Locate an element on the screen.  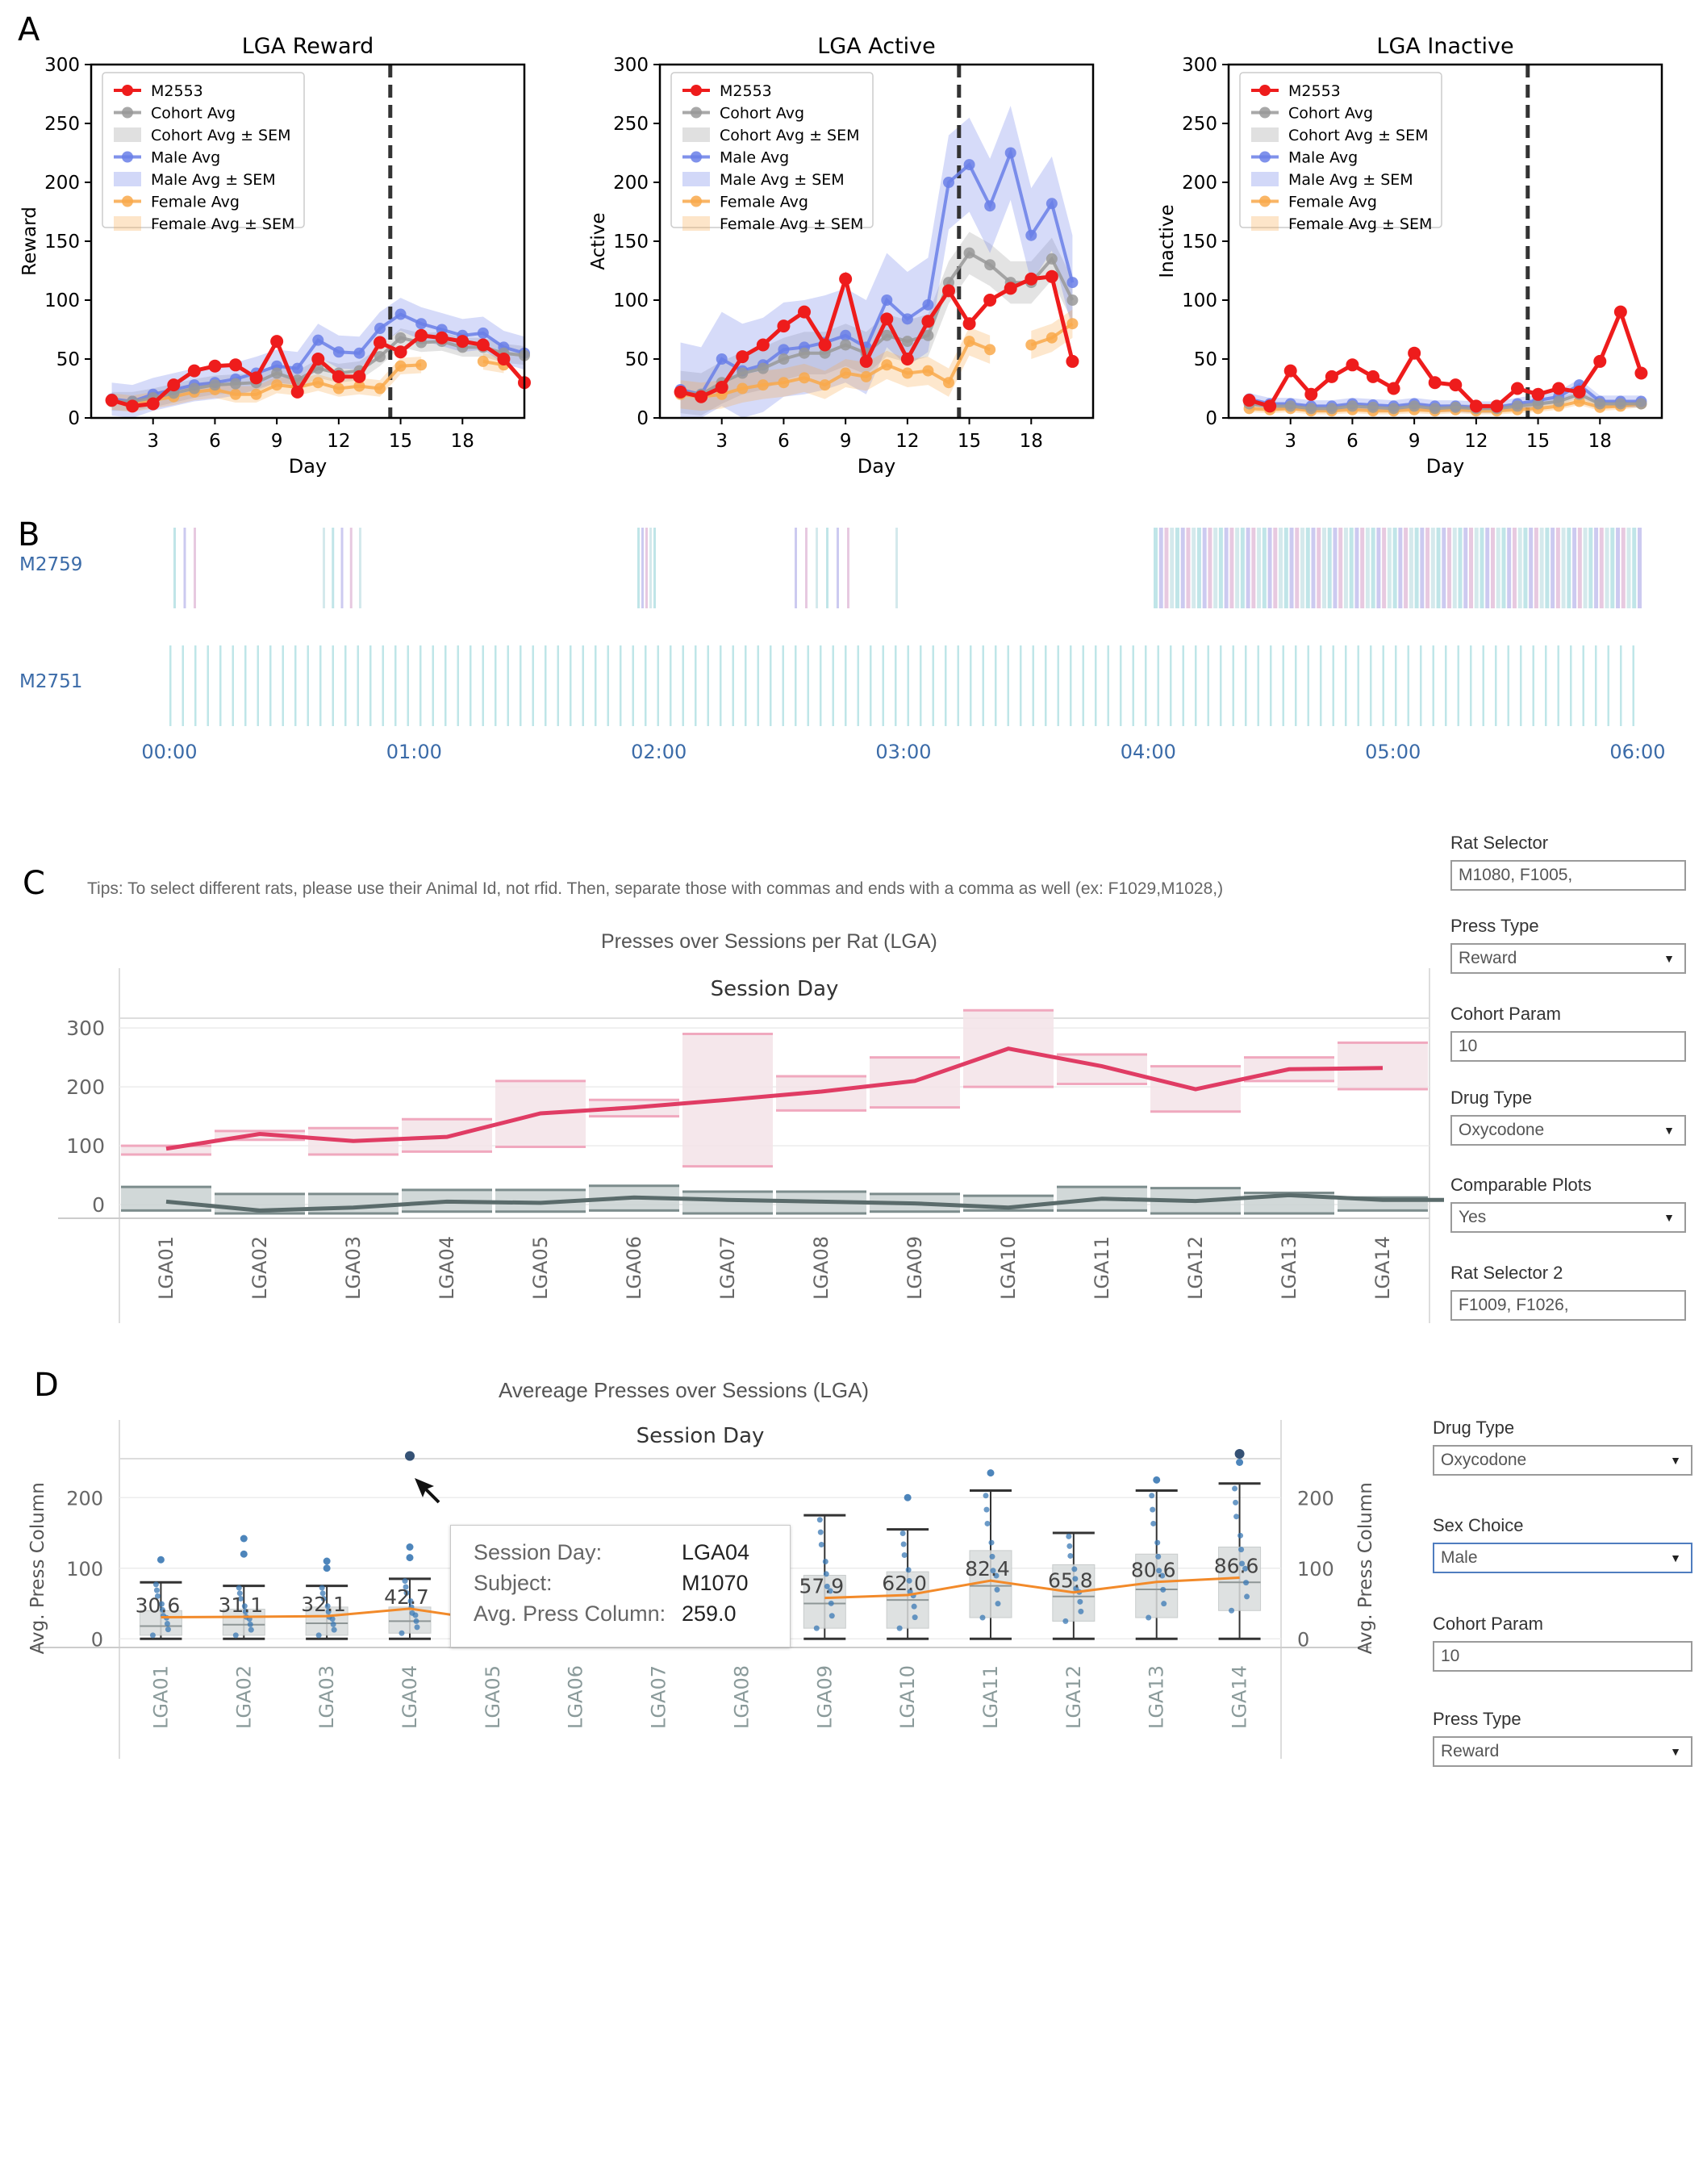
sex-choice-value: Male is located at coordinates (1459, 1558).